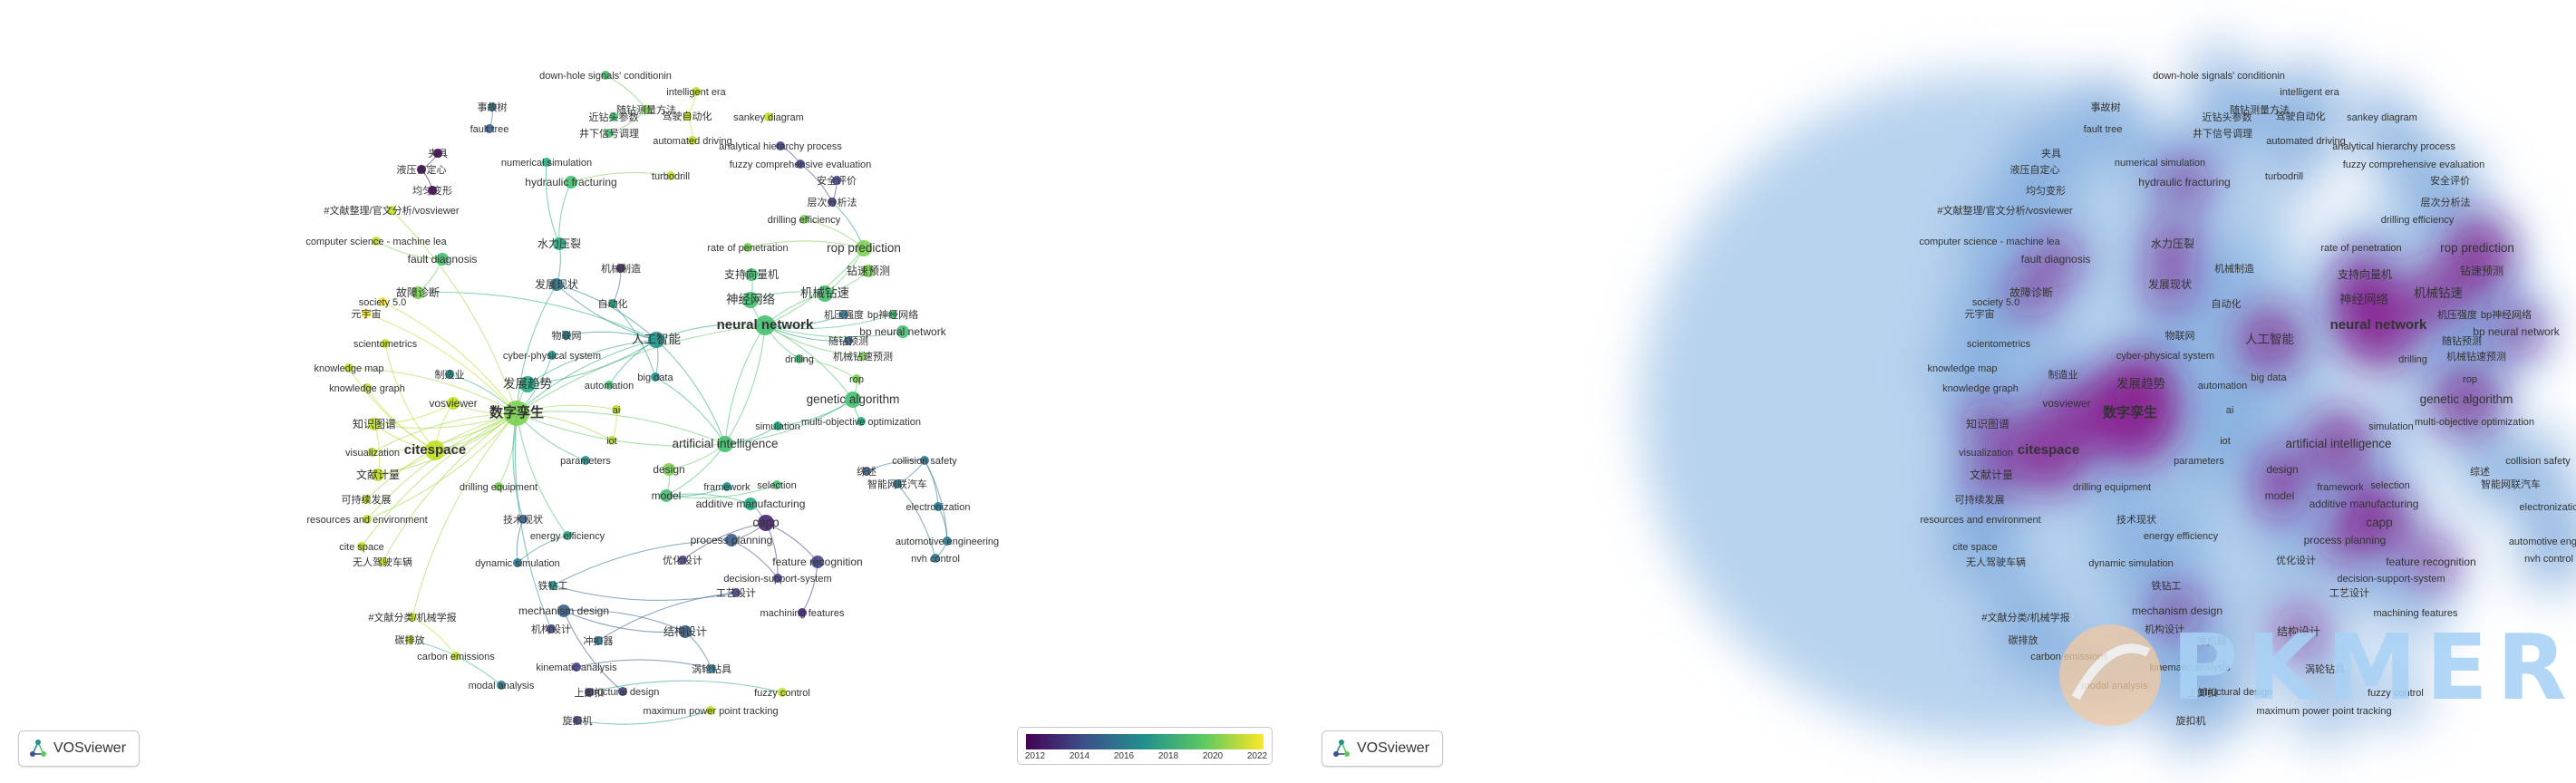  I want to click on density-keyword-label: 上卸扣, so click(2203, 692).